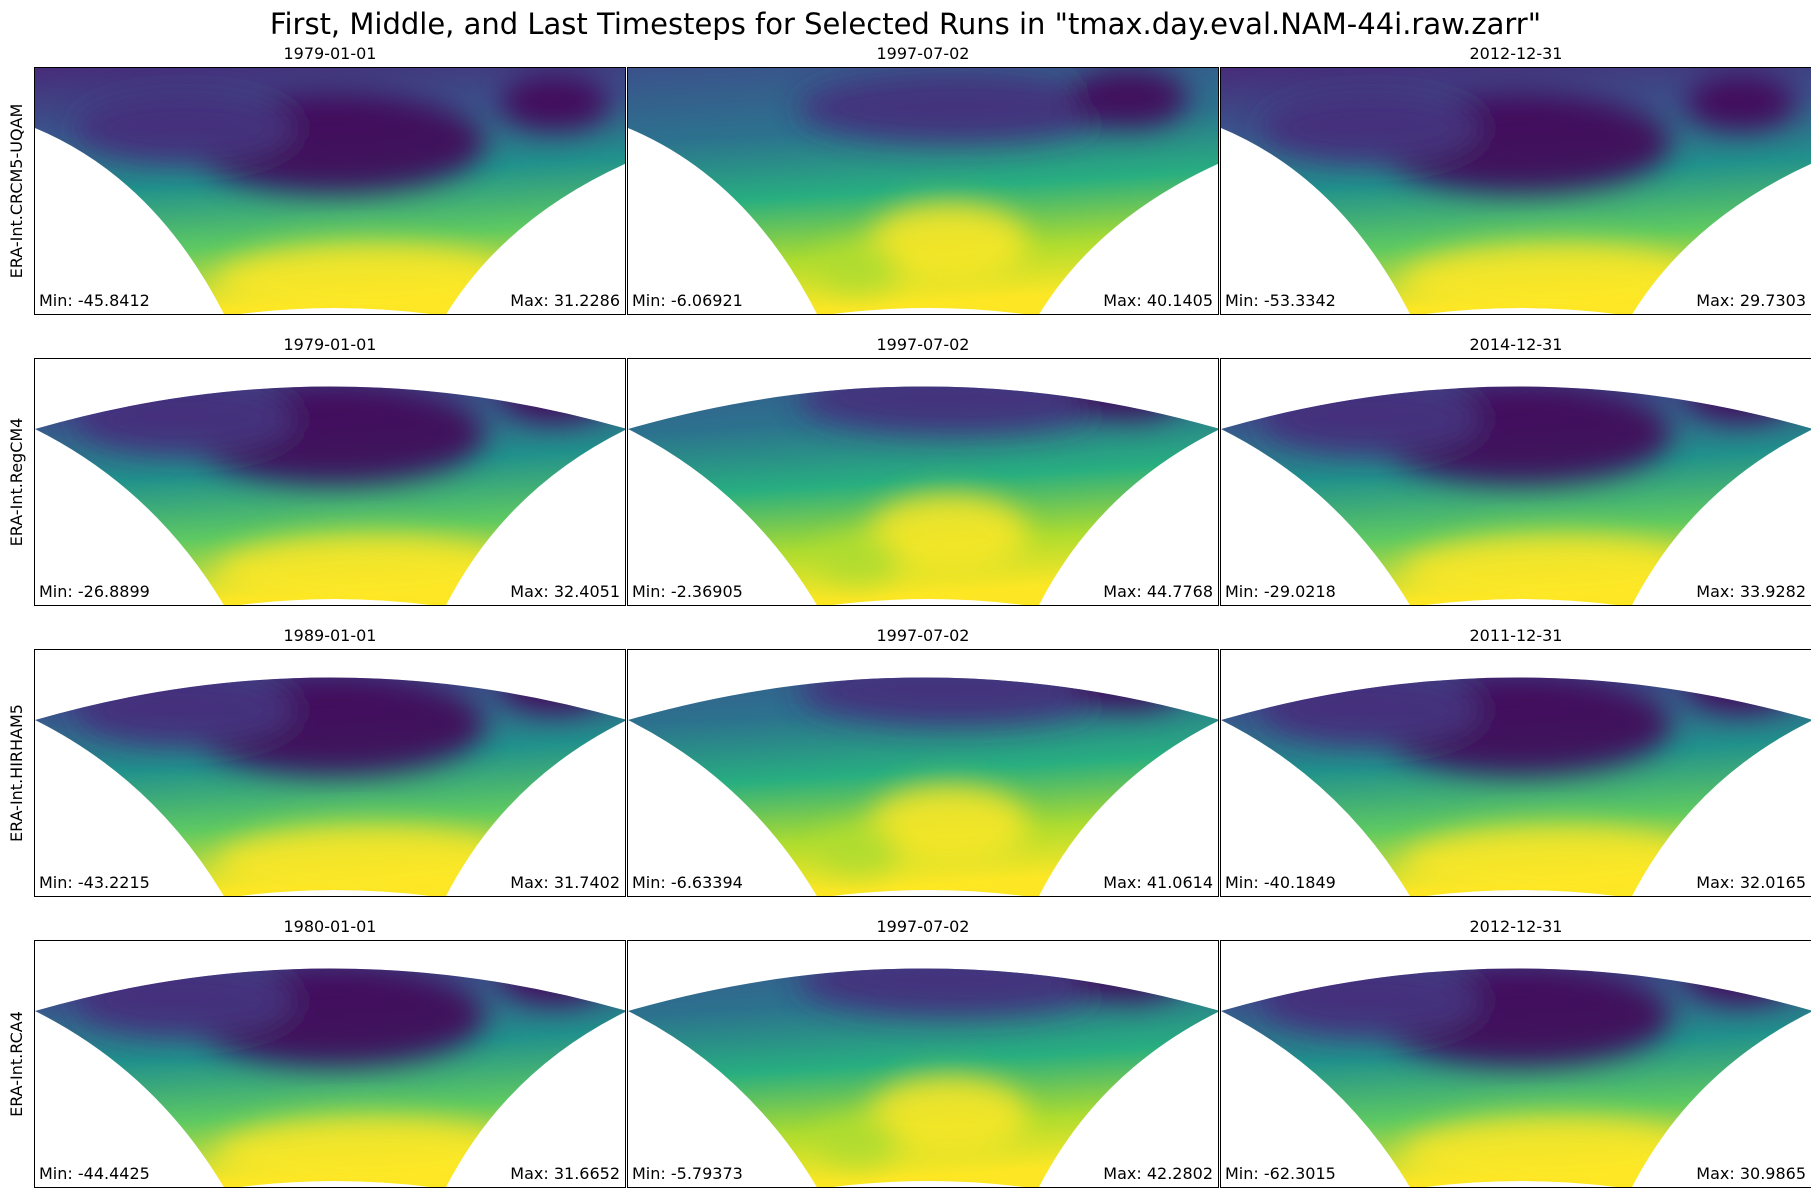 The width and height of the screenshot is (1811, 1200). Describe the element at coordinates (94, 882) in the screenshot. I see `min-value-label: Min: -43.2215` at that location.